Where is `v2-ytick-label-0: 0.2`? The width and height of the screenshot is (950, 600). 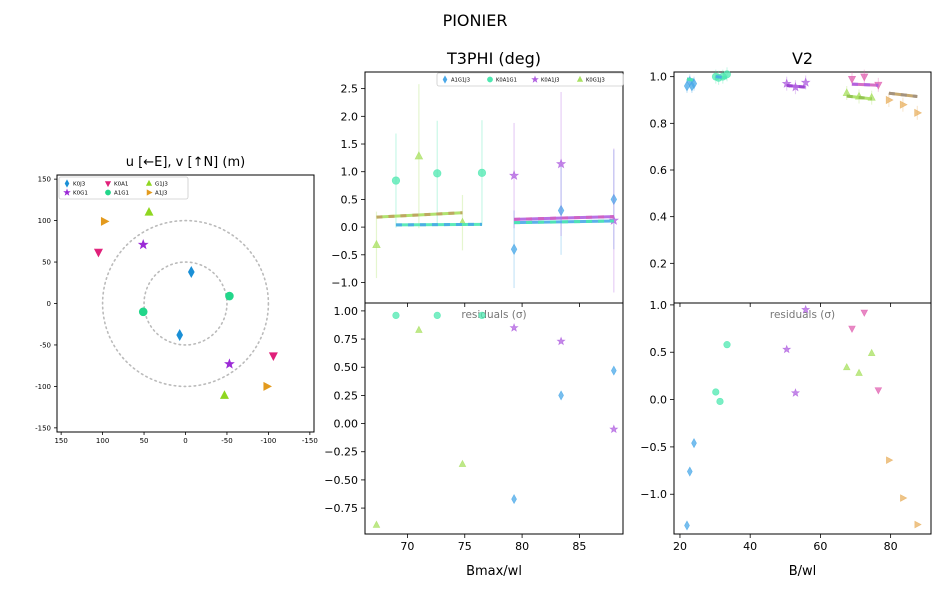 v2-ytick-label-0: 0.2 is located at coordinates (659, 263).